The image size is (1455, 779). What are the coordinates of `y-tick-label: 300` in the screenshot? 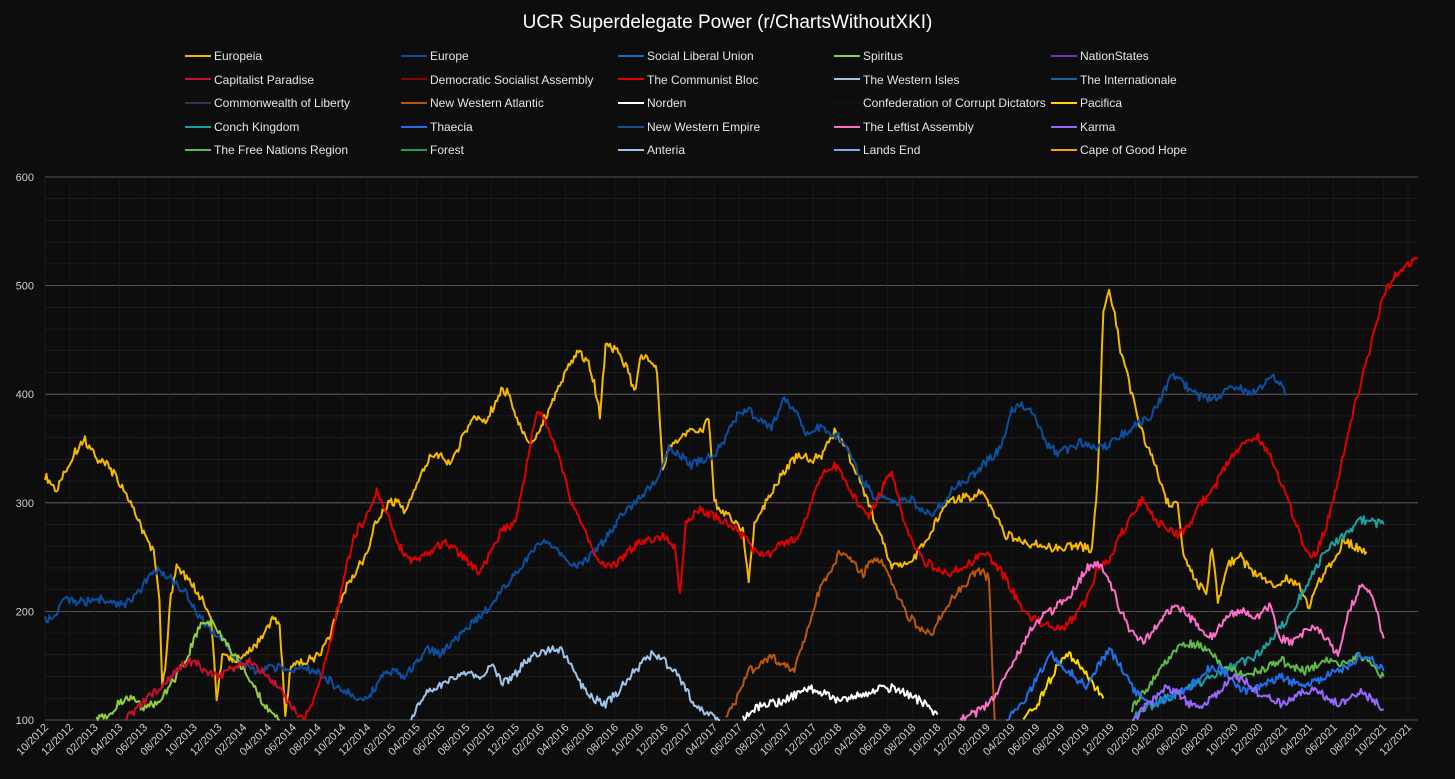 It's located at (25, 504).